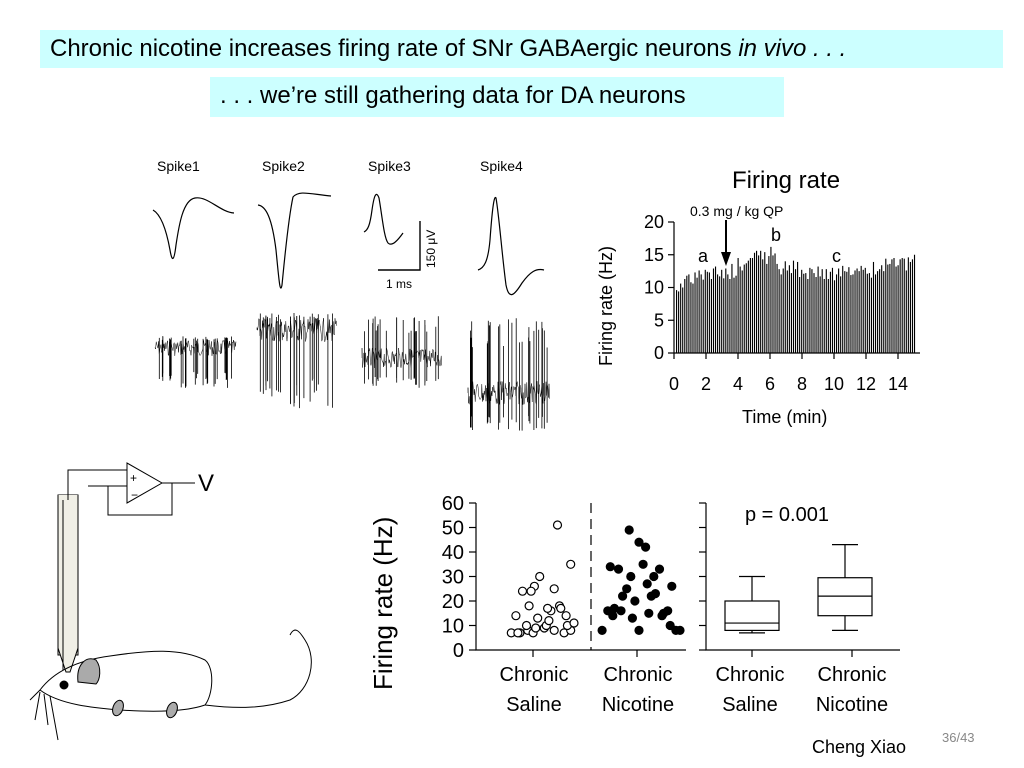 The image size is (1024, 768). I want to click on amp-output-label: V, so click(206, 483).